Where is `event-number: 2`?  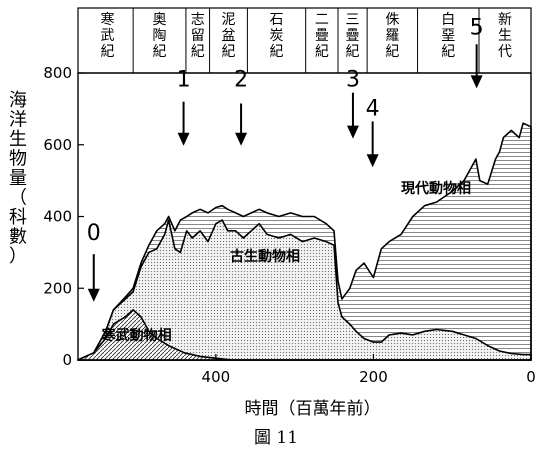
event-number: 2 is located at coordinates (241, 80).